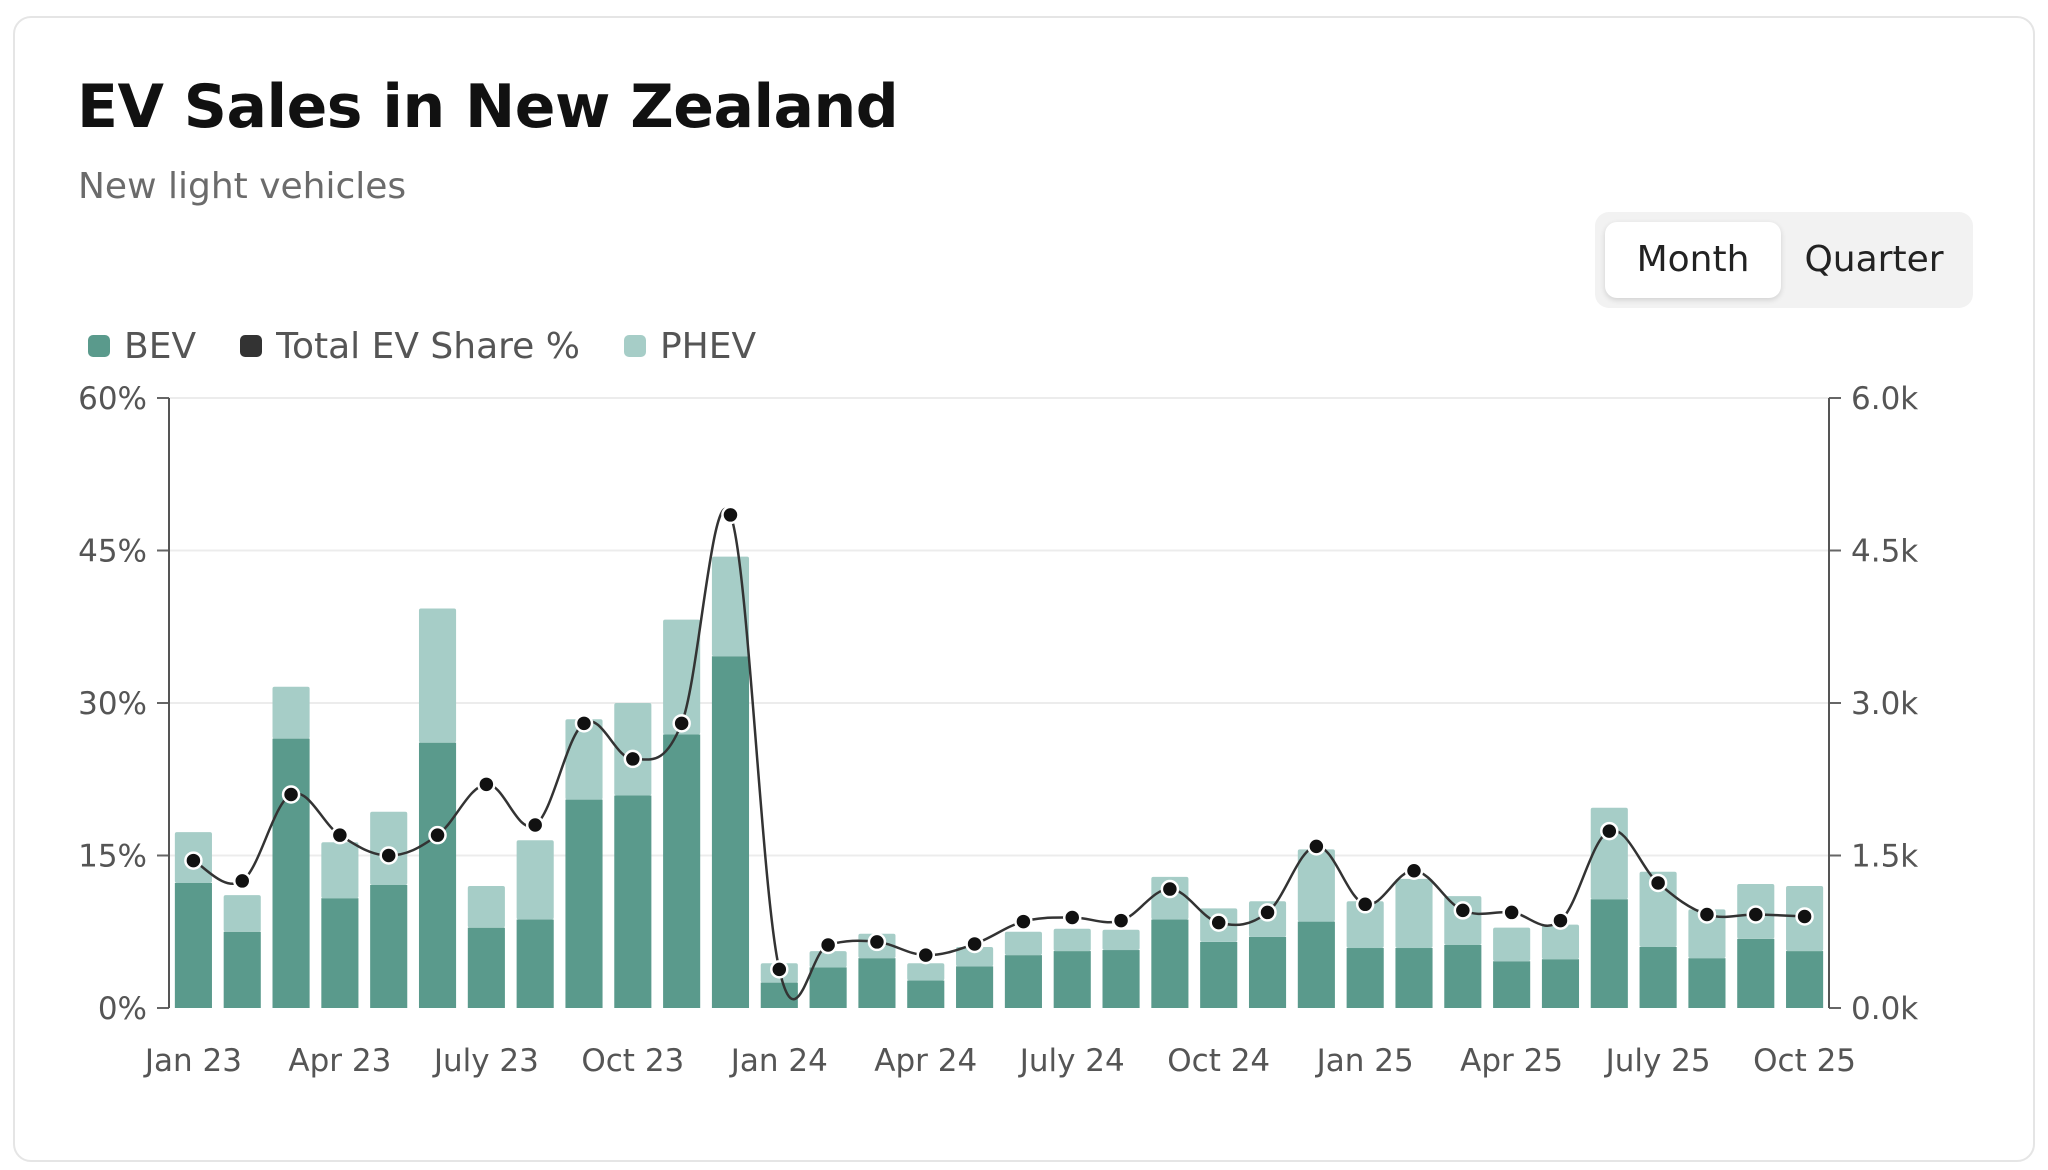 The image size is (2048, 1170). I want to click on x-axis-tick-label: Jan 25, so click(1364, 1061).